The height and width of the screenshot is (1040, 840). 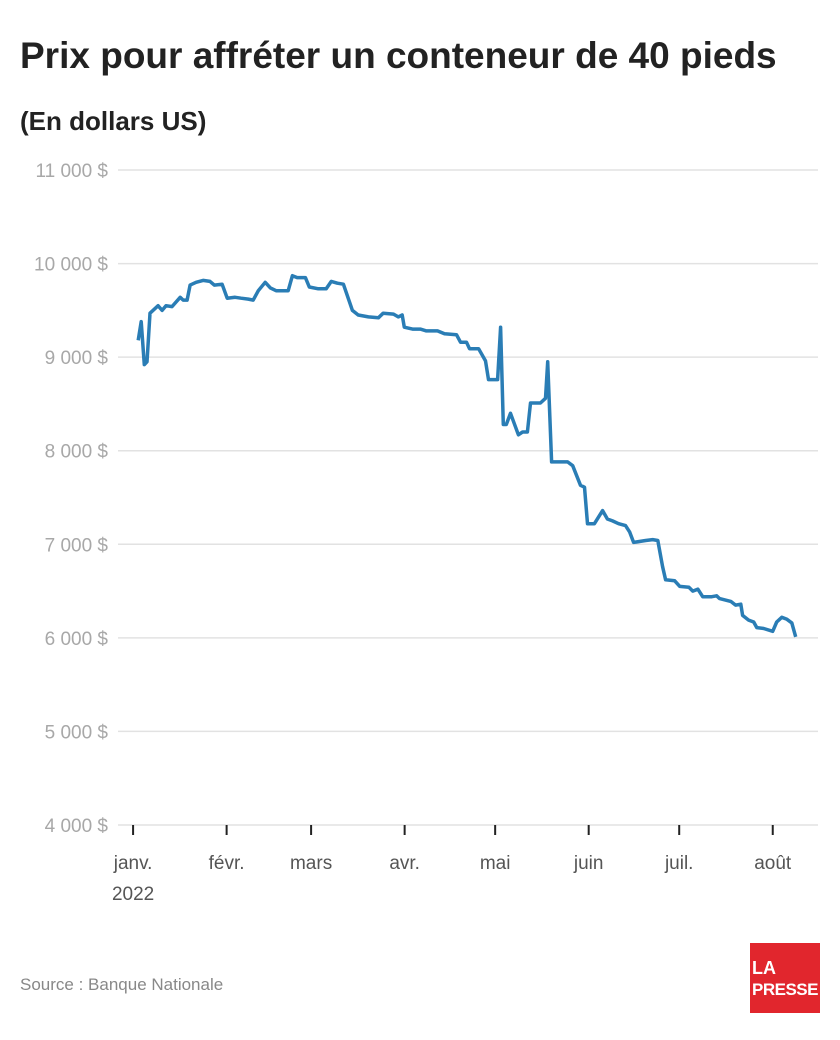 I want to click on x-tick-label: juin, so click(x=588, y=863).